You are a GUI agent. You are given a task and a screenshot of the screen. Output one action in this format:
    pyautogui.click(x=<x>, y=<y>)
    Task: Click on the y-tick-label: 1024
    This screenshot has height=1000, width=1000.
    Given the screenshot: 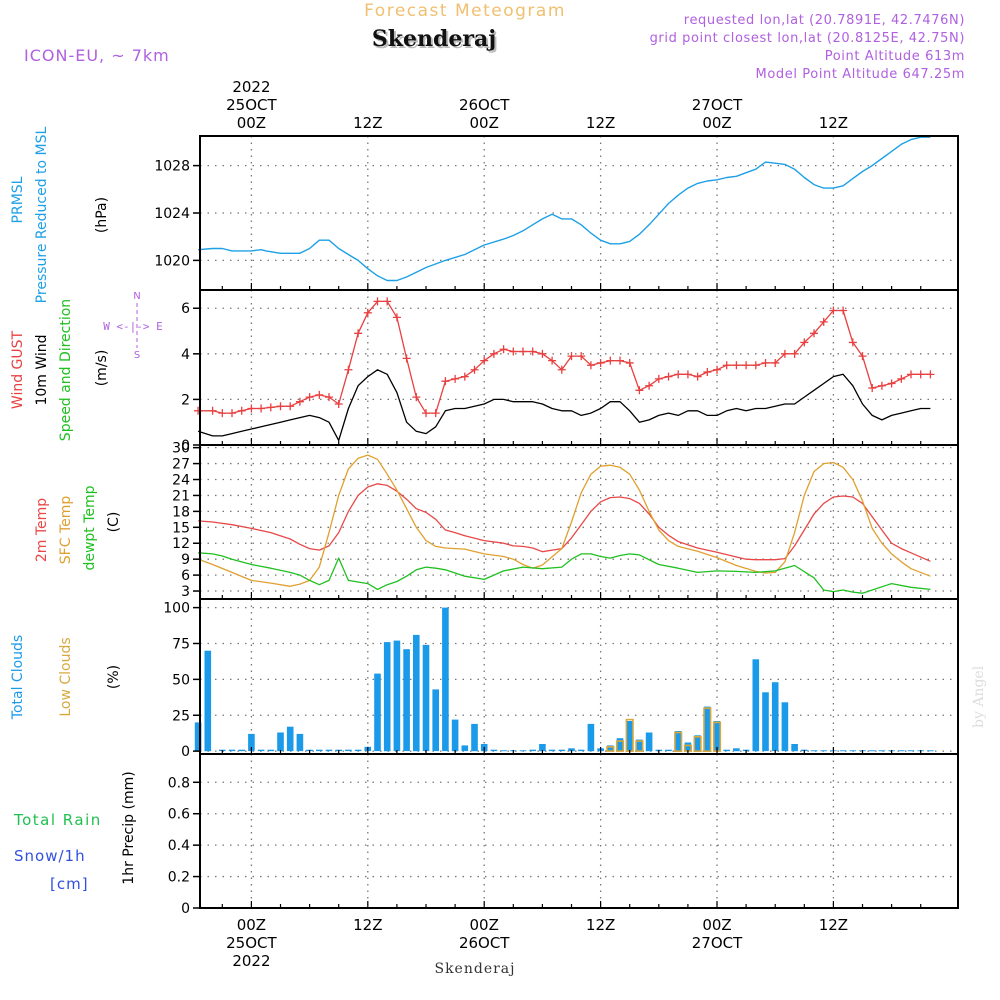 What is the action you would take?
    pyautogui.click(x=172, y=214)
    